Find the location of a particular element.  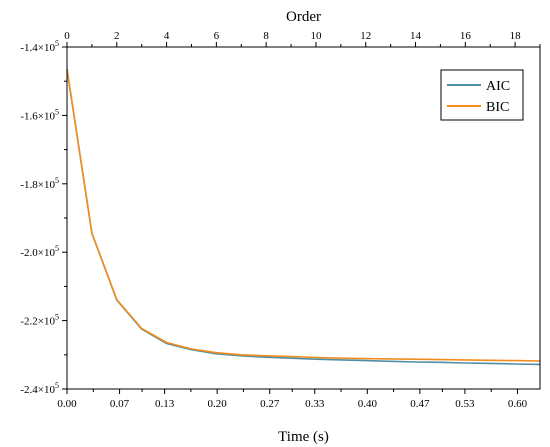

x-tick-label: 0.40 is located at coordinates (368, 404).